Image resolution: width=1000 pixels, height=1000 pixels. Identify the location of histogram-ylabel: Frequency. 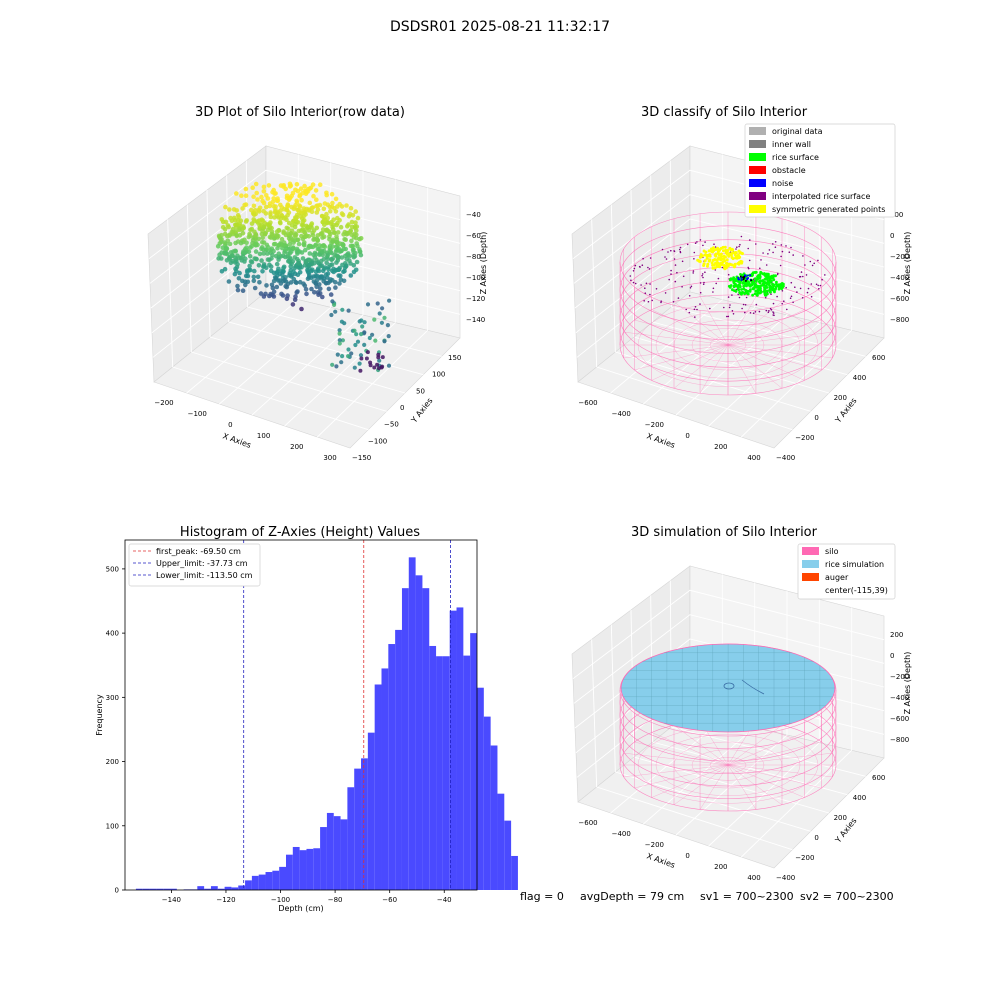
(99, 715).